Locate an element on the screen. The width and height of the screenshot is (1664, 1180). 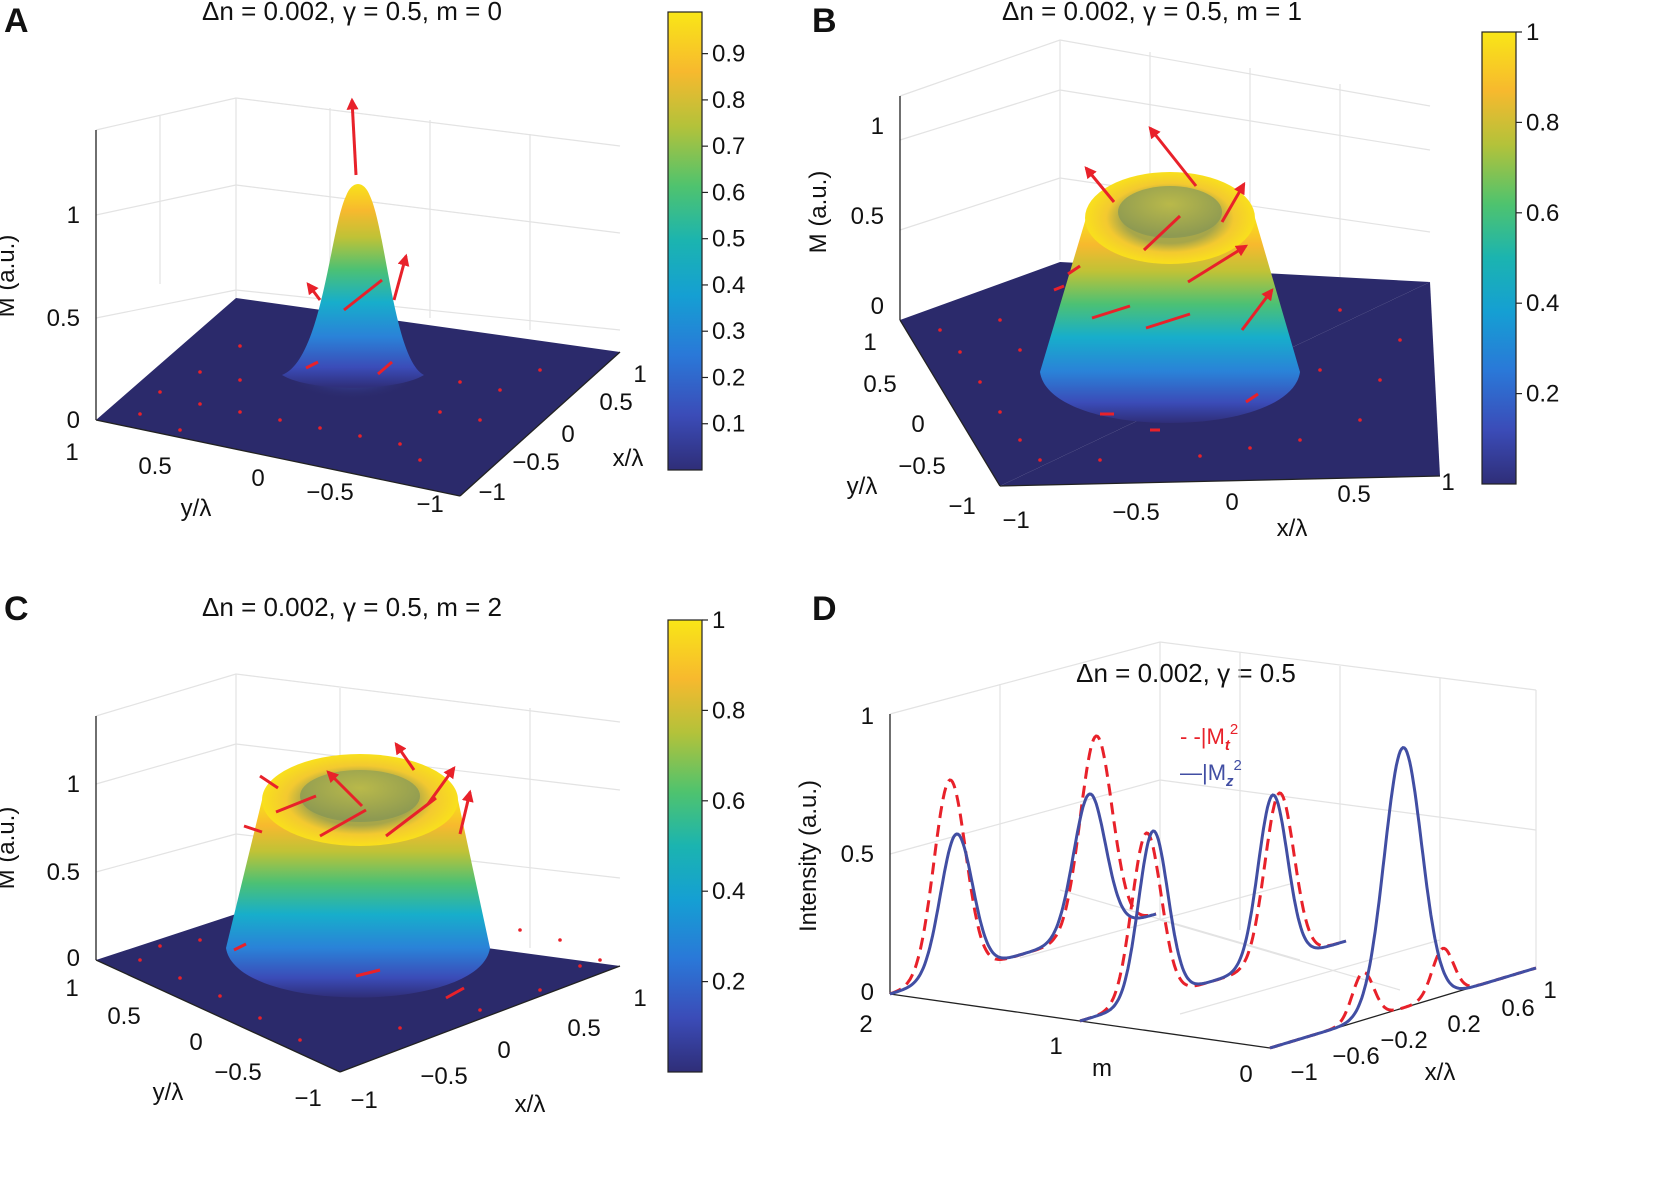
panel-c-grid-z05 is located at coordinates (166, 853).